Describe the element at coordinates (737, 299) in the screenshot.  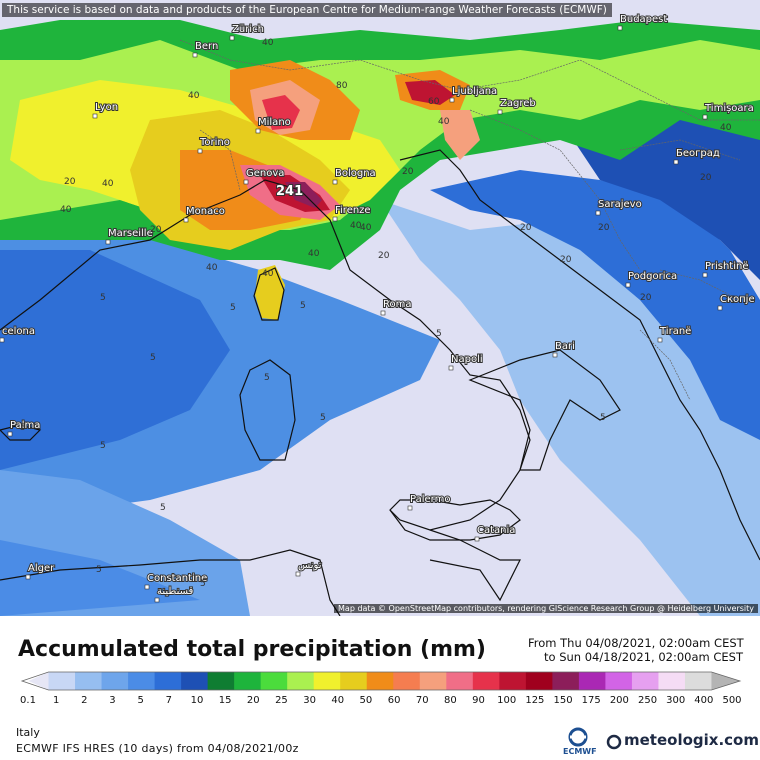
I see `city-label: Скопје` at that location.